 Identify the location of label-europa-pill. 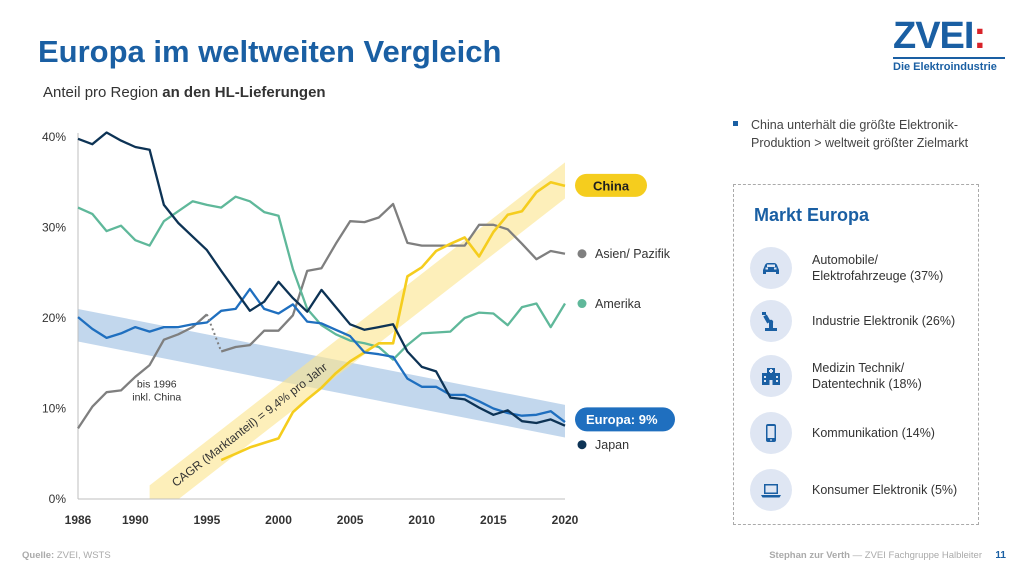
(625, 419).